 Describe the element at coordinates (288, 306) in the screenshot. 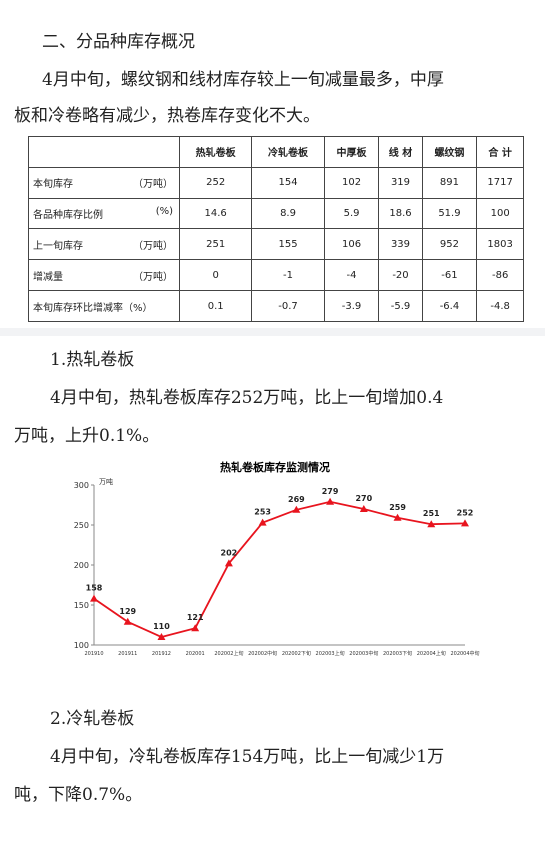

I see `table-cell: -0.7` at that location.